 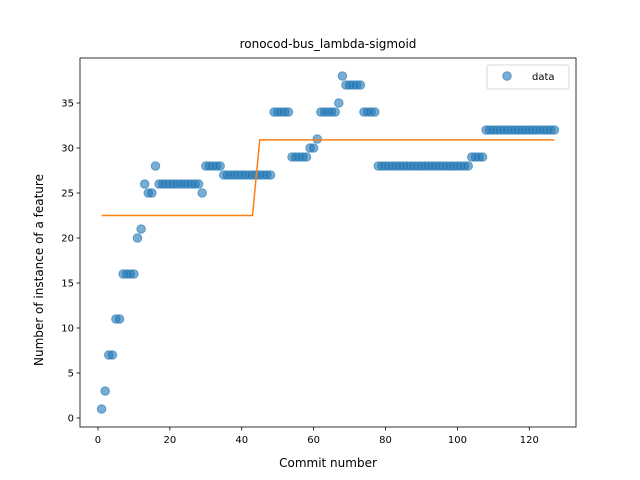 I want to click on legend-box, so click(x=528, y=77).